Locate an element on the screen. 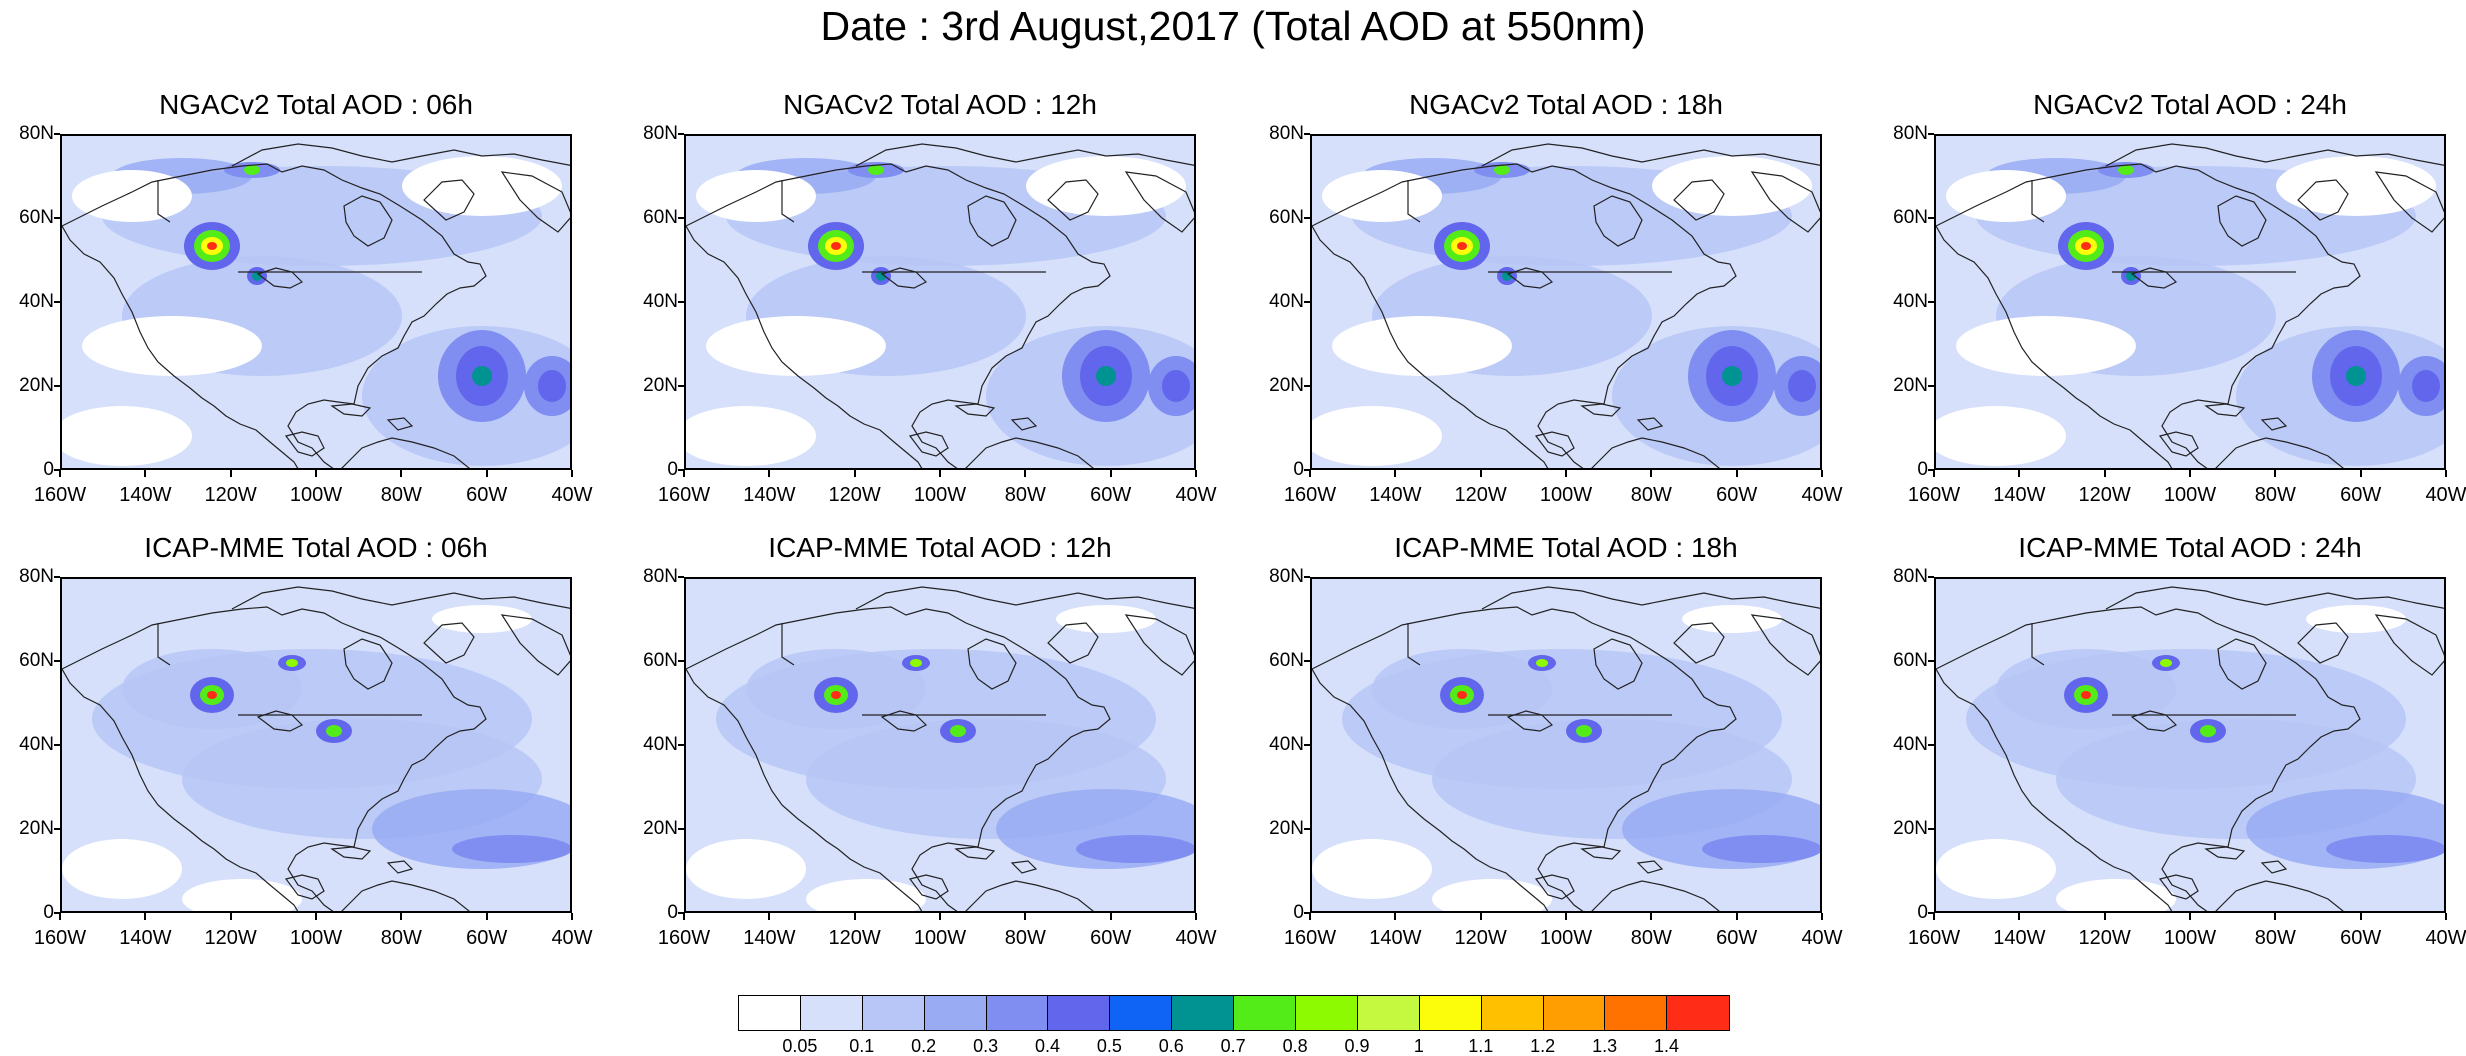  colorbar-label: 0.6 is located at coordinates (1171, 1046).